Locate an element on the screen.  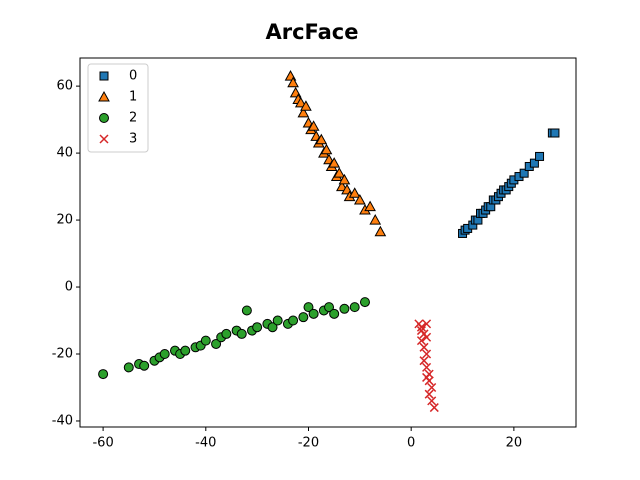
y-tick-label: 20 is located at coordinates (64, 220).